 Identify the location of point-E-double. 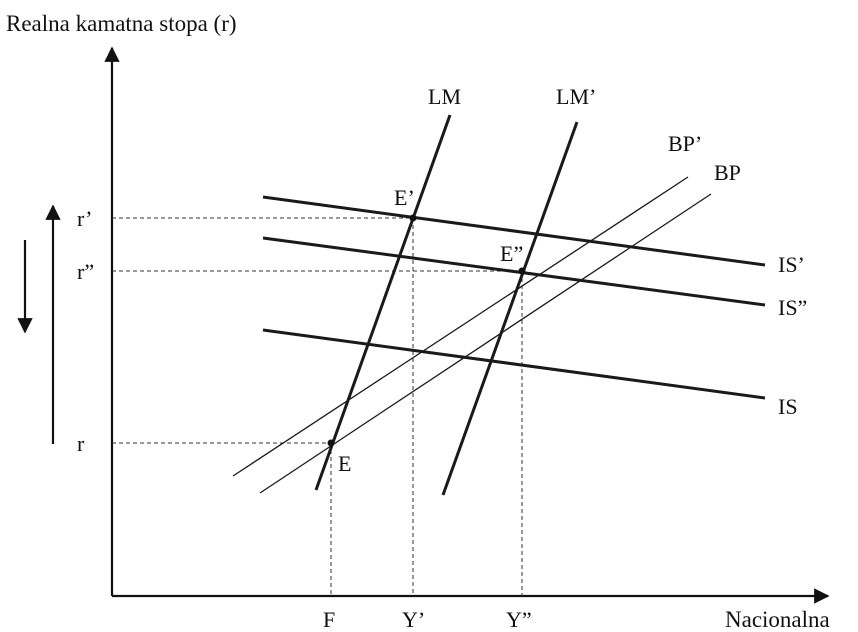
(522, 271).